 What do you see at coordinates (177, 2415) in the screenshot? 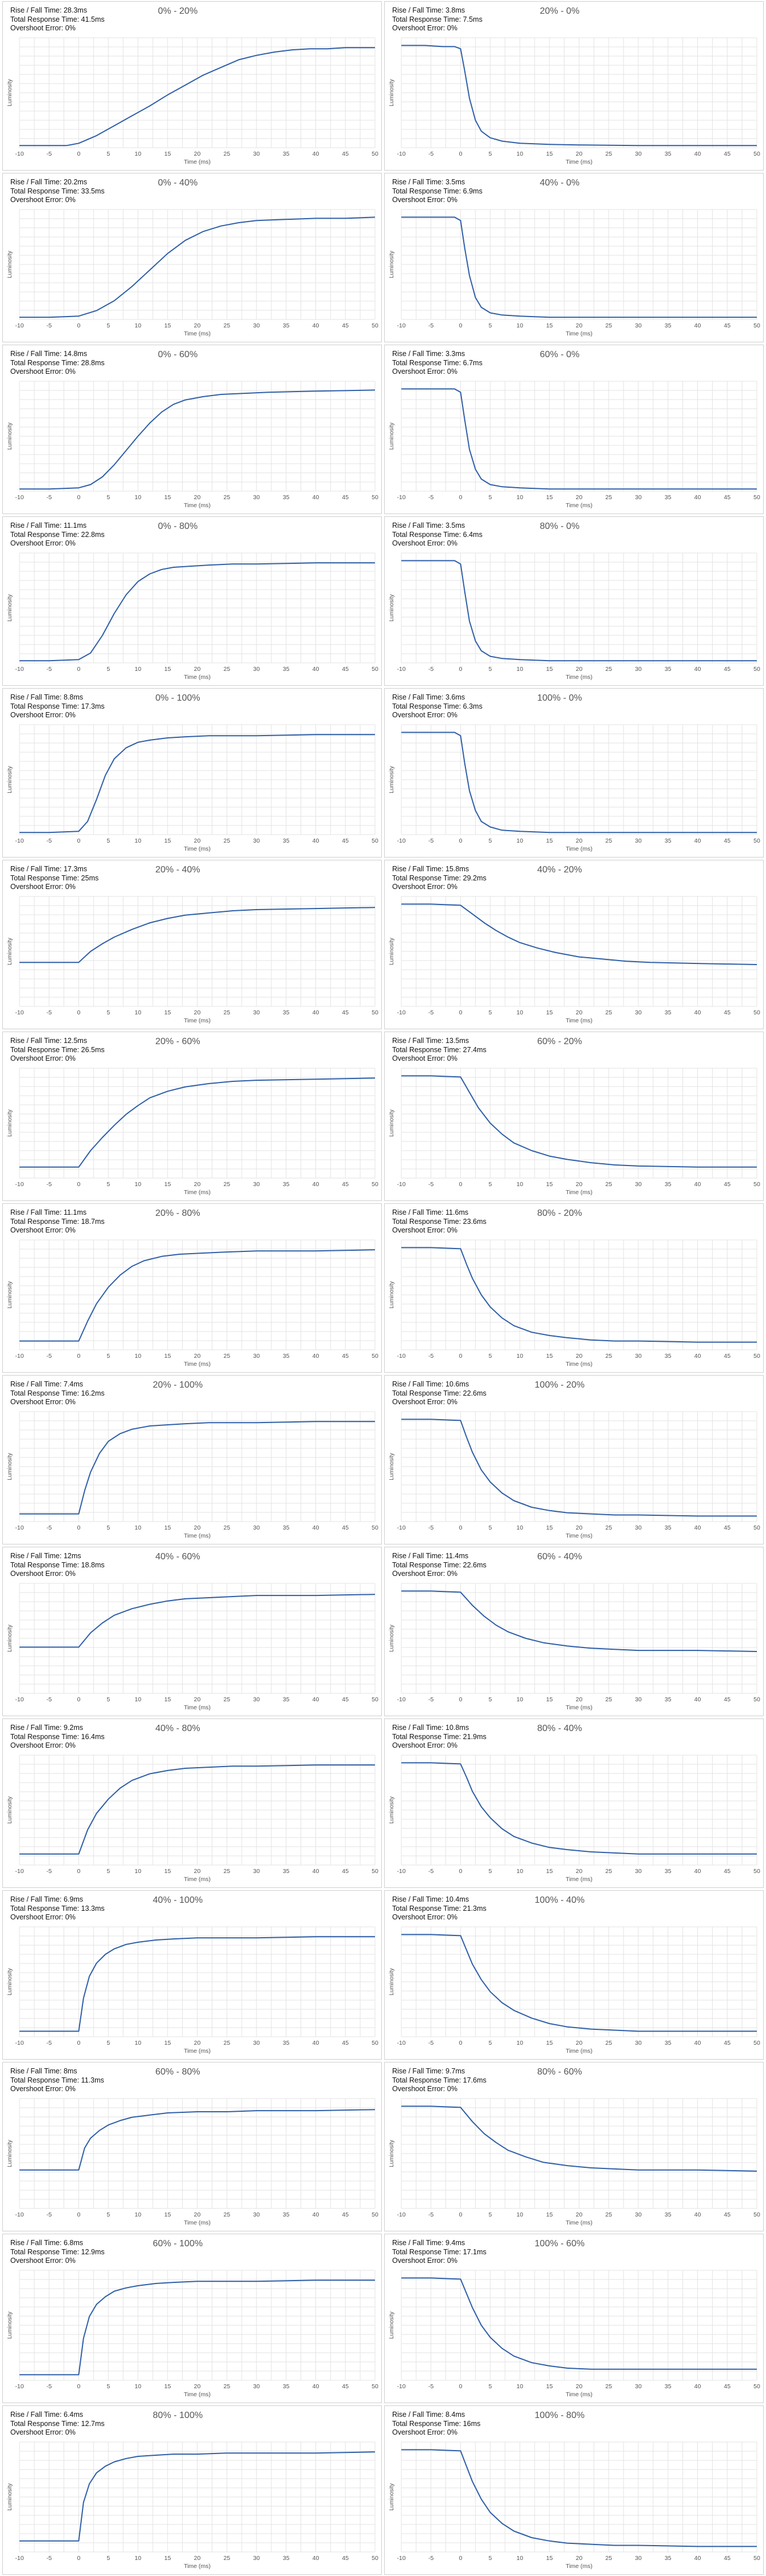
I see `chart-title: 80% - 100%` at bounding box center [177, 2415].